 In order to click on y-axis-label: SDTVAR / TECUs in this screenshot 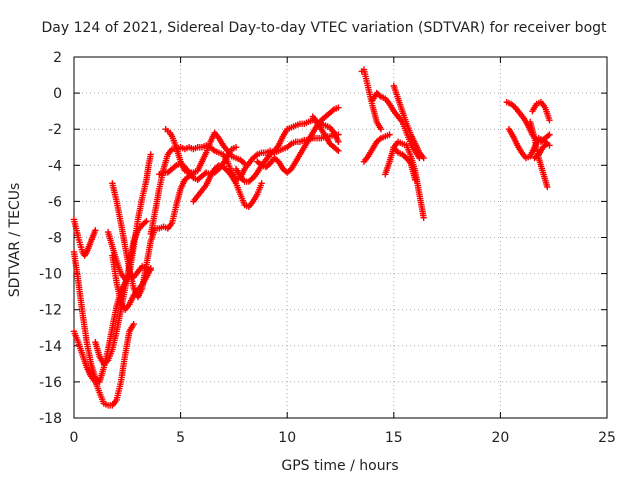, I will do `click(15, 240)`.